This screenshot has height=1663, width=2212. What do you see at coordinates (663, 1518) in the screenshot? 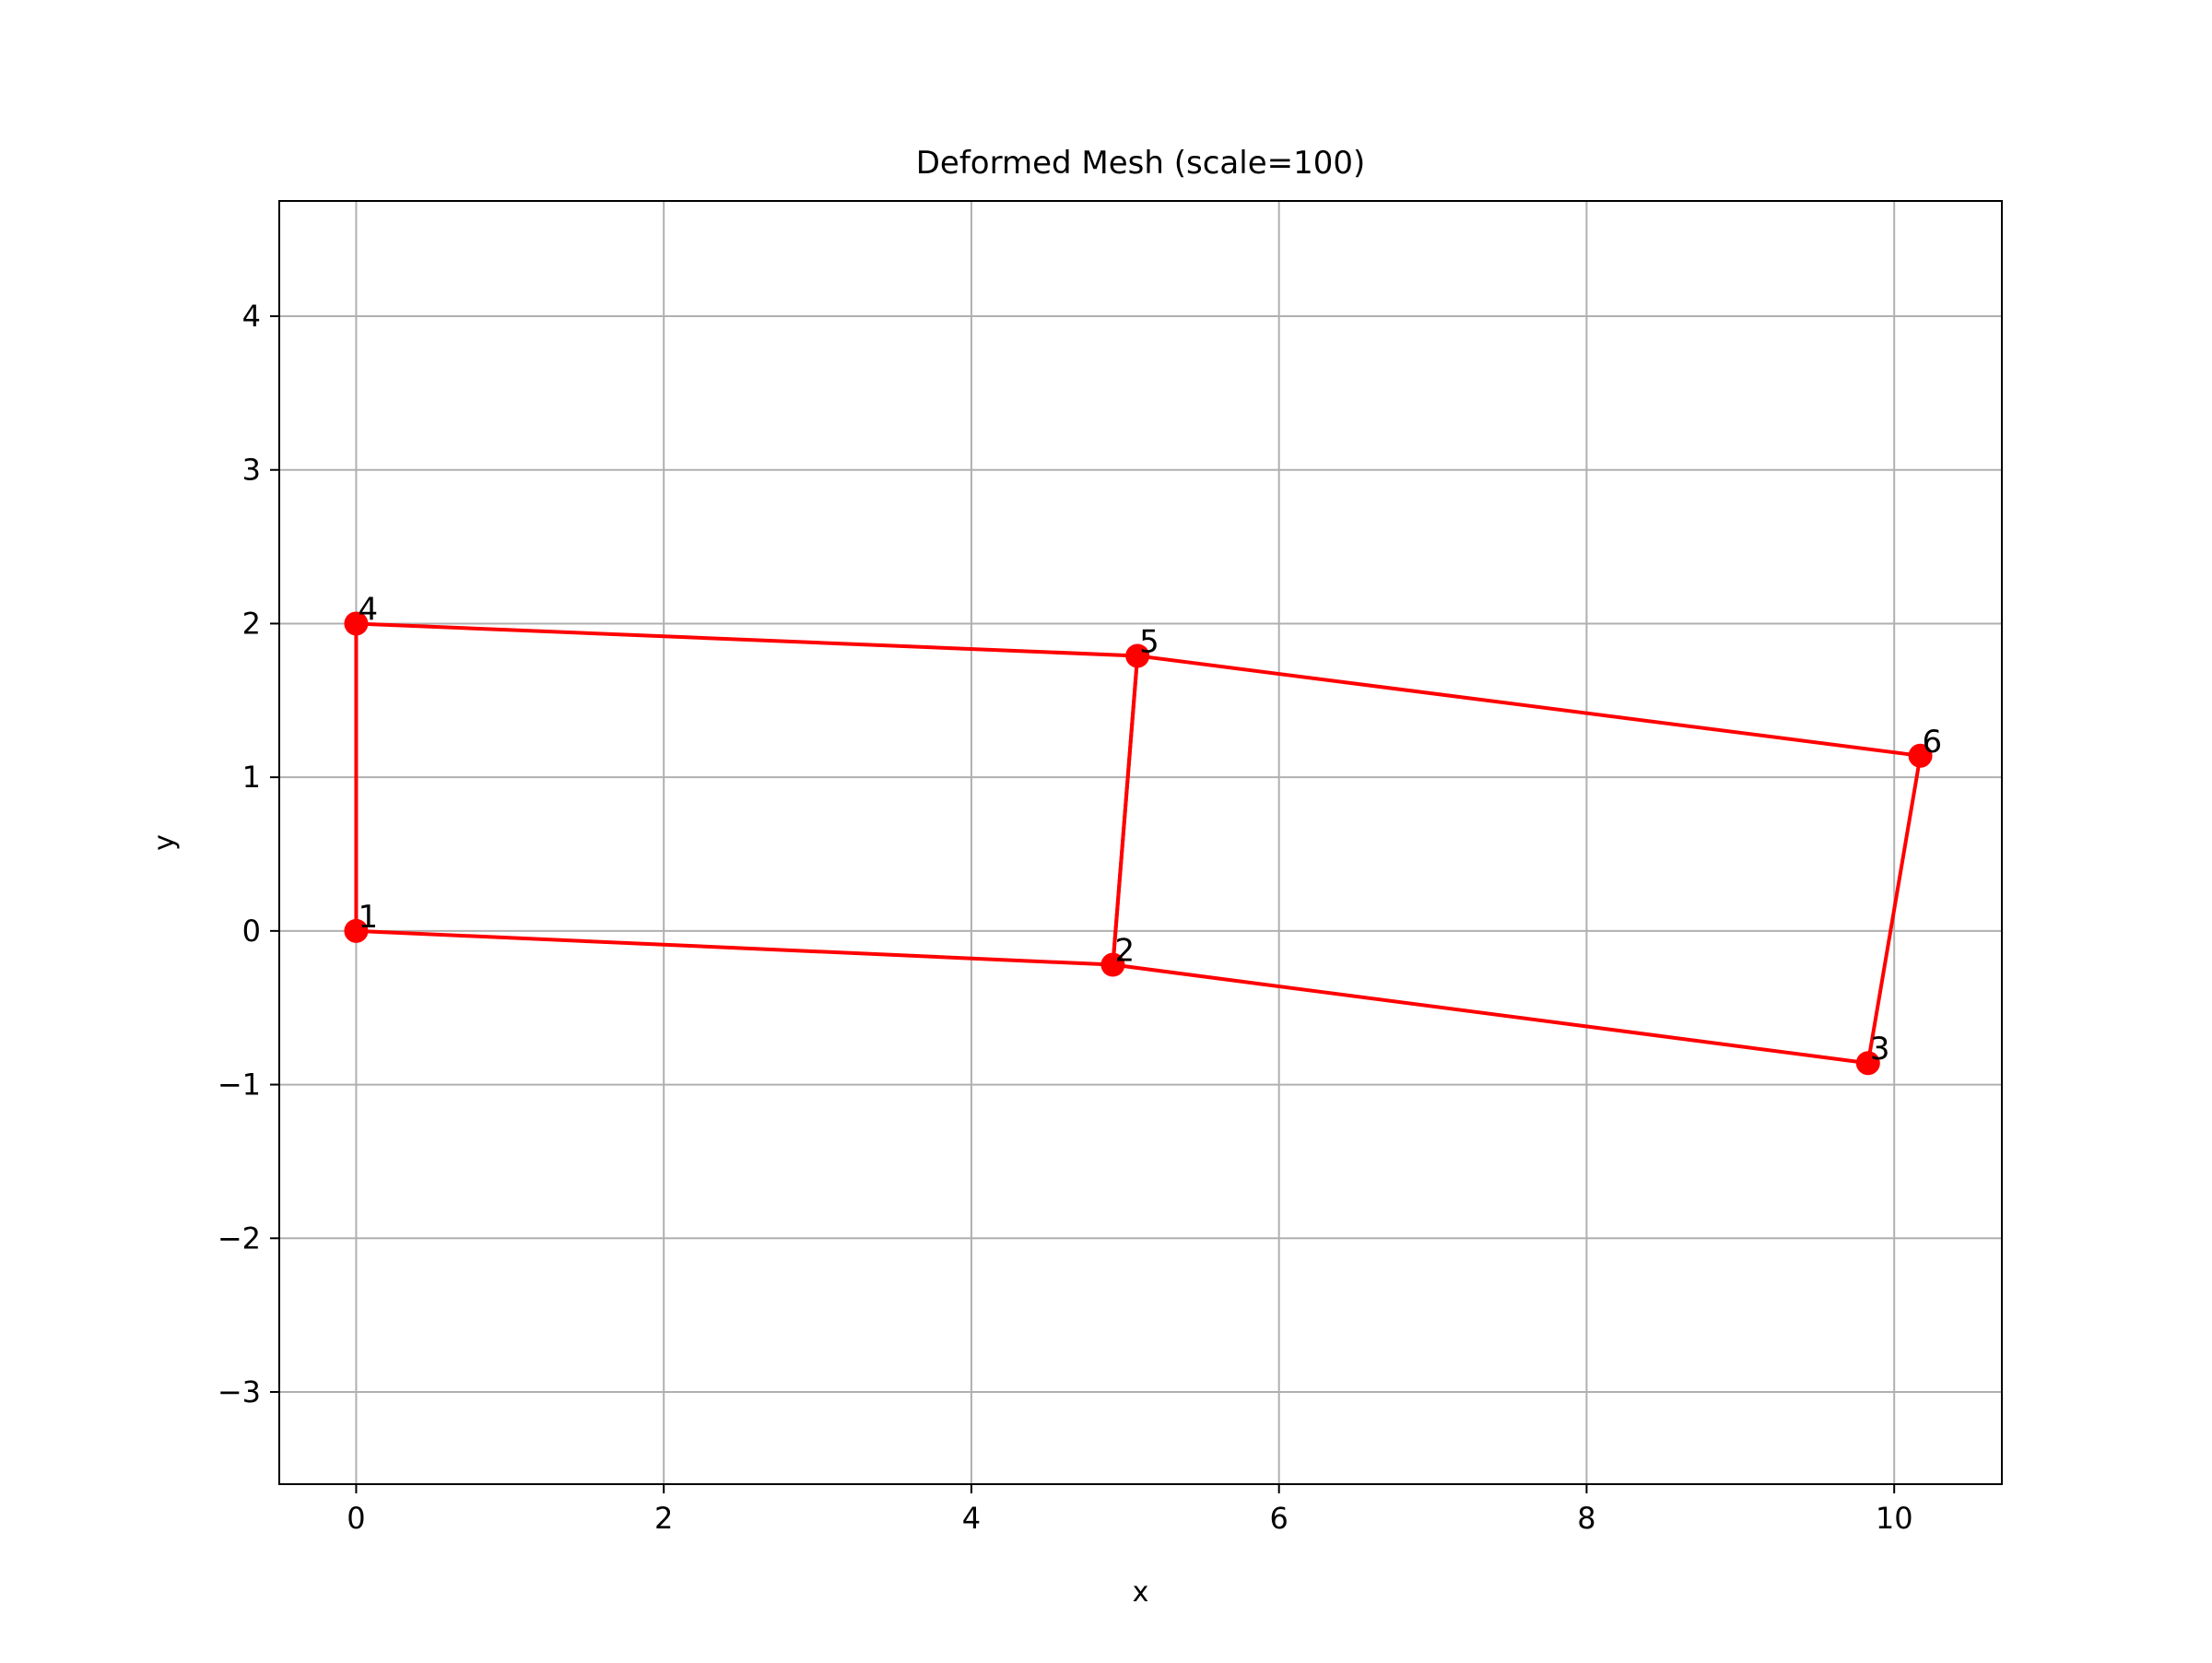
I see `x-tick-label: 2` at bounding box center [663, 1518].